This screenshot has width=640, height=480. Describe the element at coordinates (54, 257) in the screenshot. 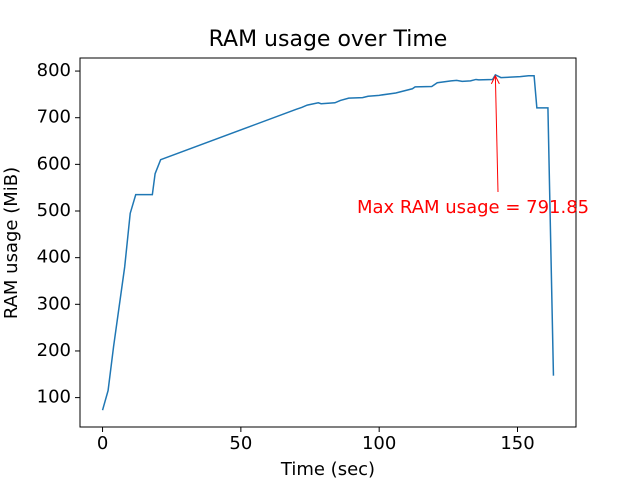

I see `y-tick-label: 400` at that location.